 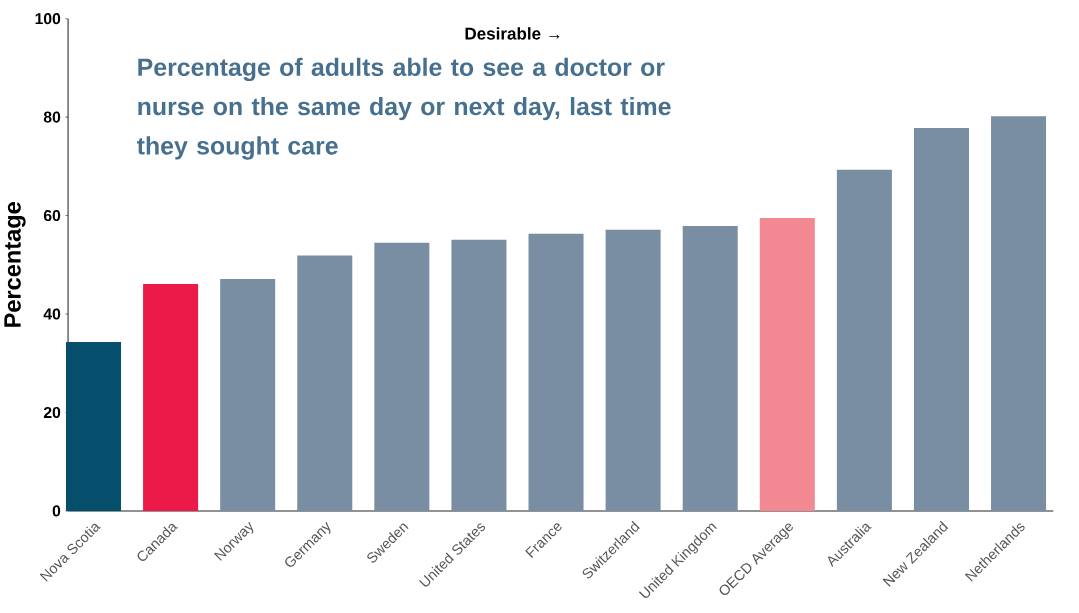 I want to click on y-tick-label: 80, so click(x=52, y=117).